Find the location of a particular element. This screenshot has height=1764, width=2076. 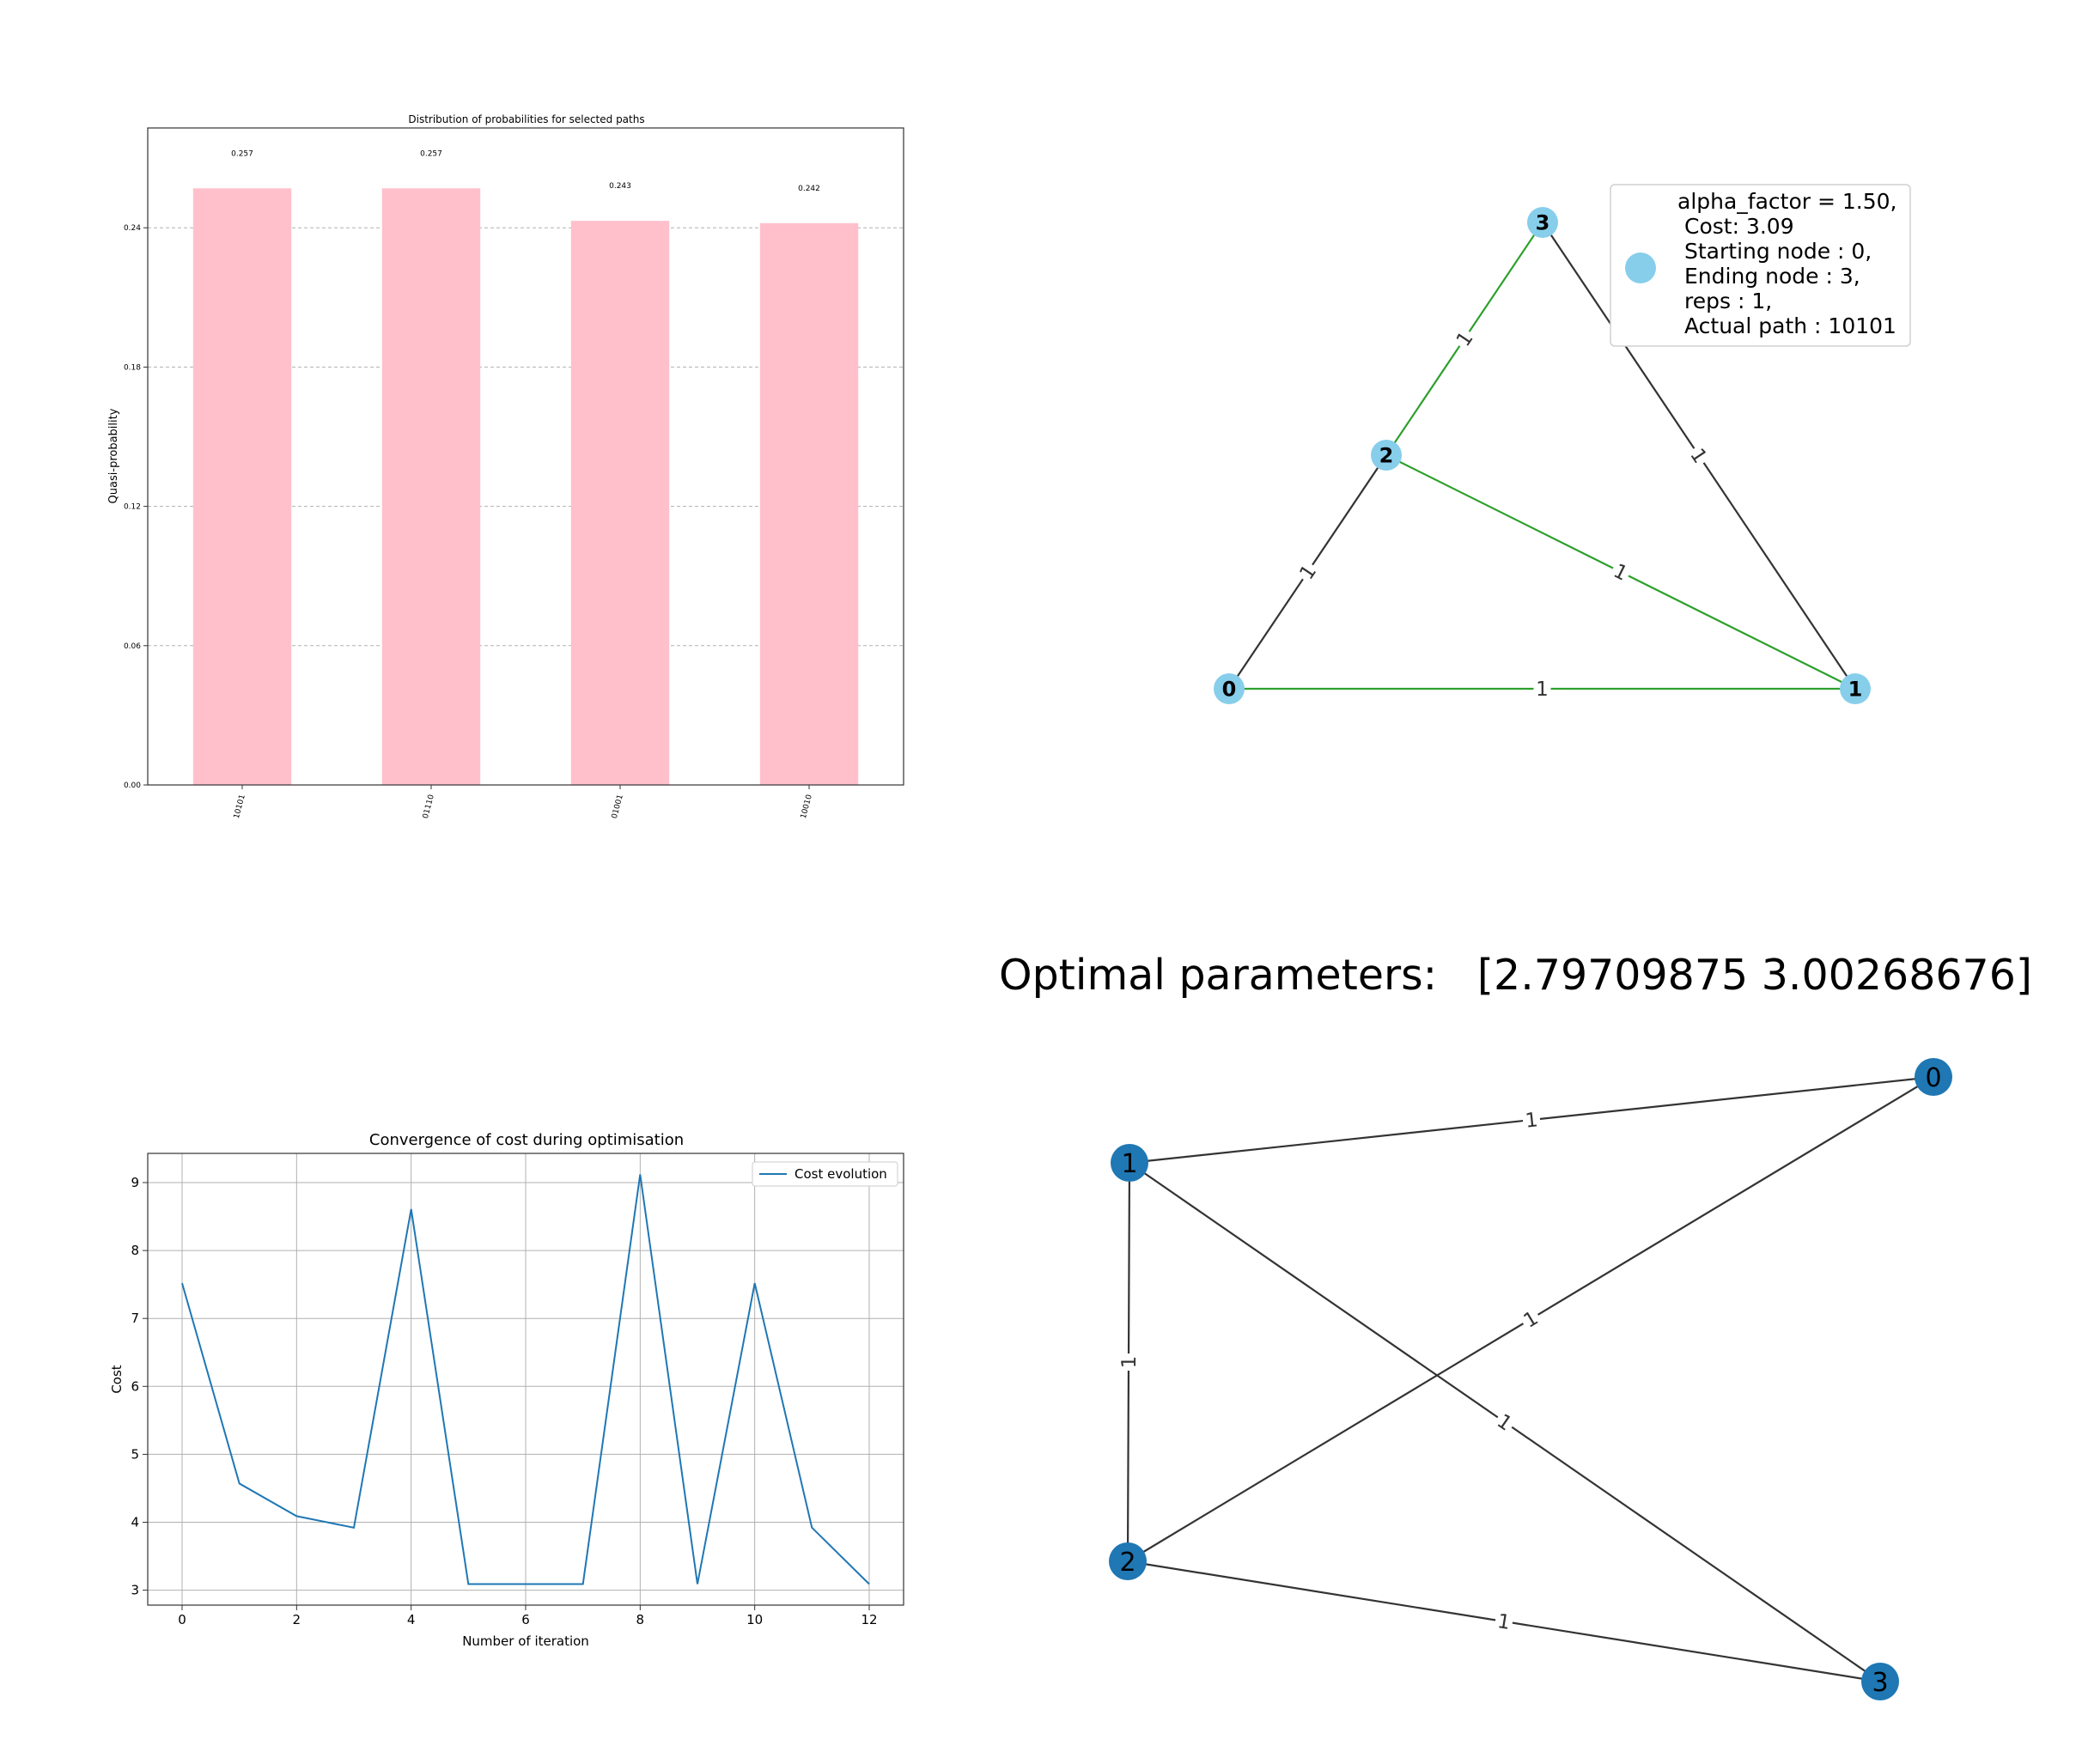

graph-legend-box is located at coordinates (1760, 265).